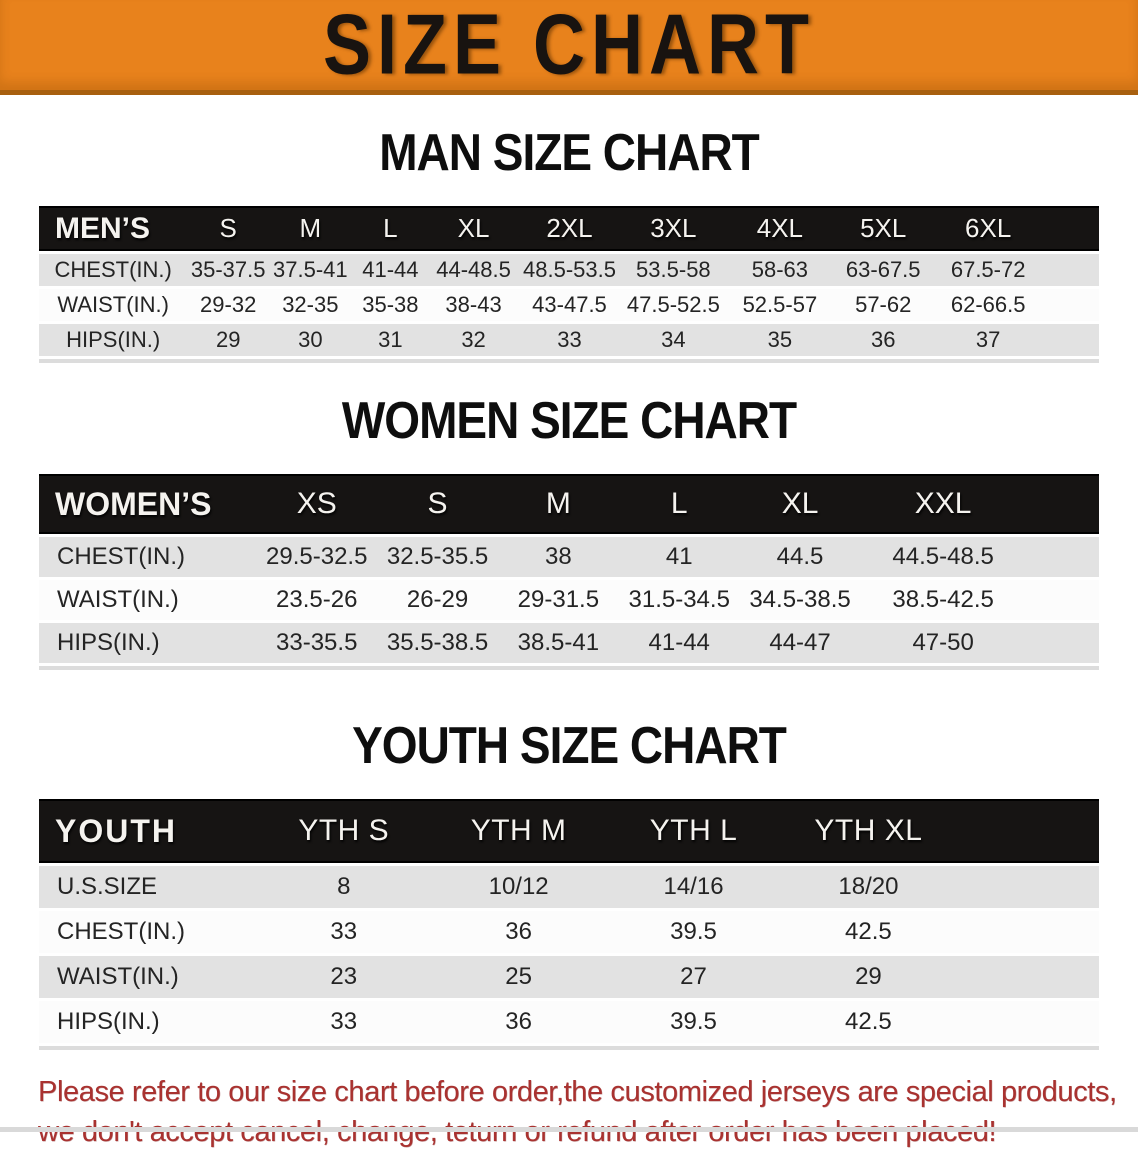 This screenshot has width=1138, height=1152. I want to click on size-value-cell: 29-32, so click(228, 305).